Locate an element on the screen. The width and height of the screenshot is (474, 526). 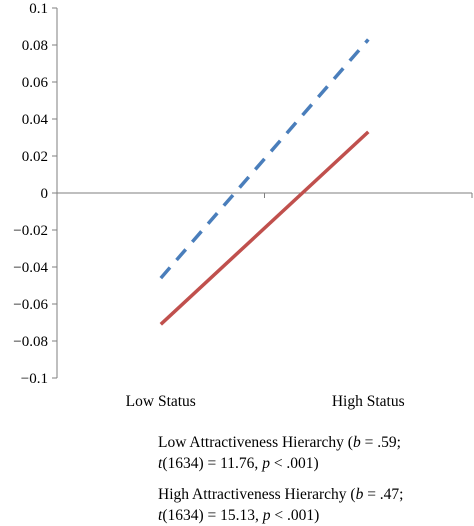
y-tick-label: −0.02 is located at coordinates (30, 231).